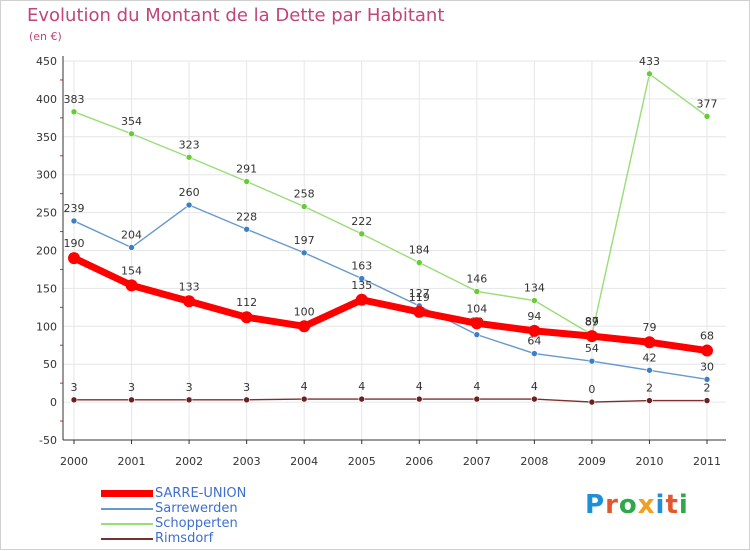 This screenshot has width=750, height=551. What do you see at coordinates (591, 389) in the screenshot?
I see `data-label: 0` at bounding box center [591, 389].